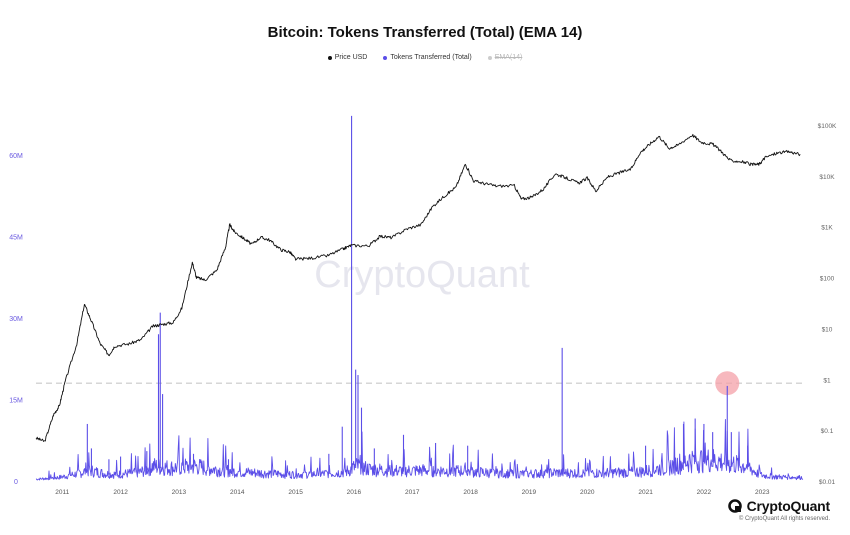  I want to click on x-axis-tick-label: 2019, so click(529, 492).